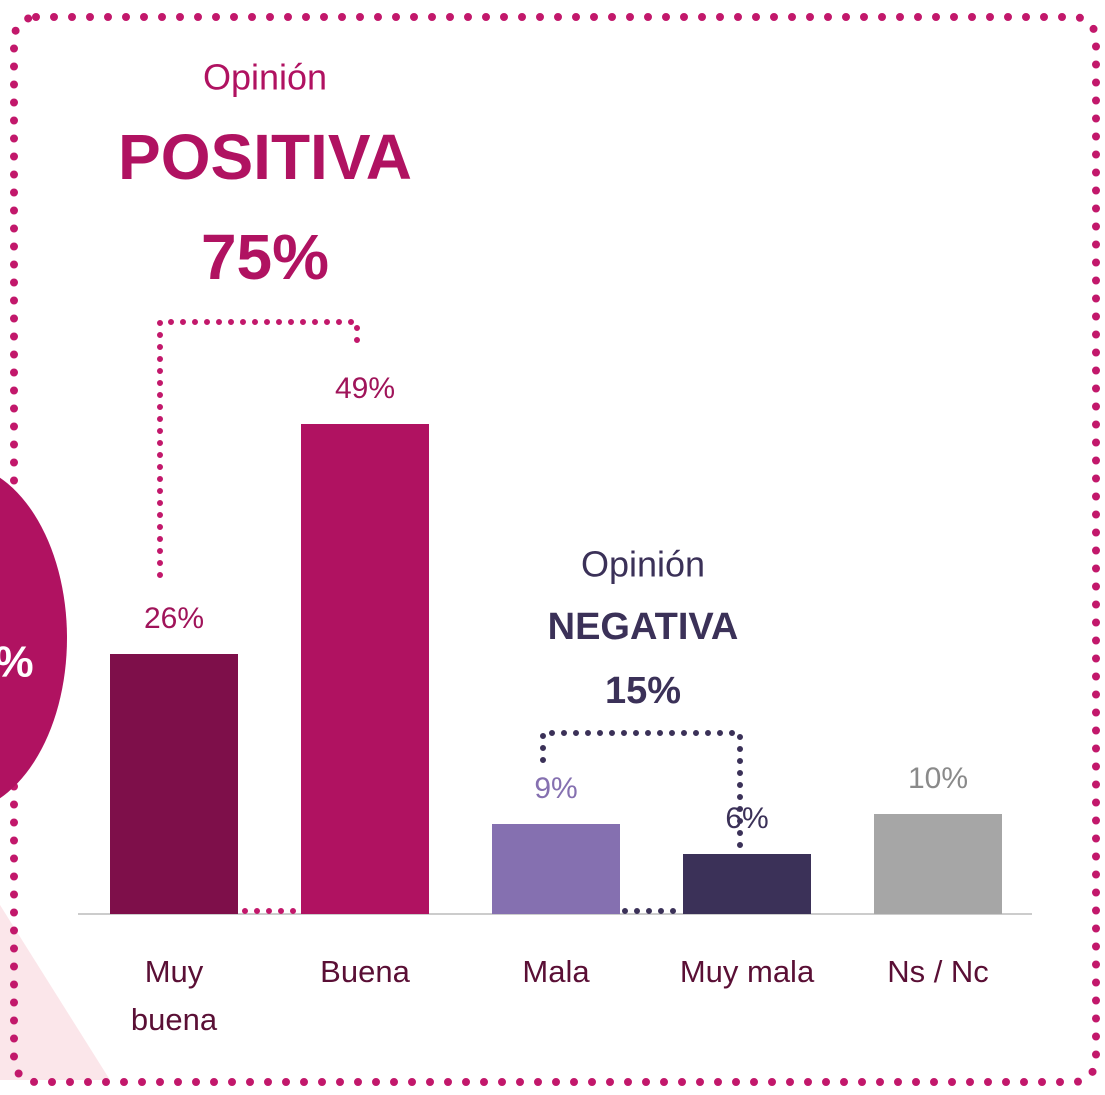 The width and height of the screenshot is (1105, 1095). Describe the element at coordinates (746, 818) in the screenshot. I see `value-label: 6%` at that location.